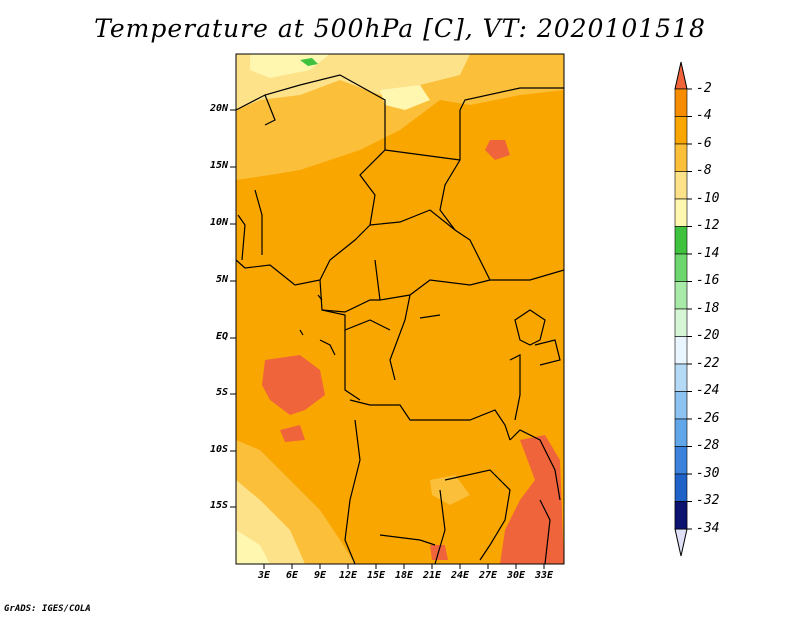 The height and width of the screenshot is (618, 800). I want to click on colorbar-label: -34, so click(708, 528).